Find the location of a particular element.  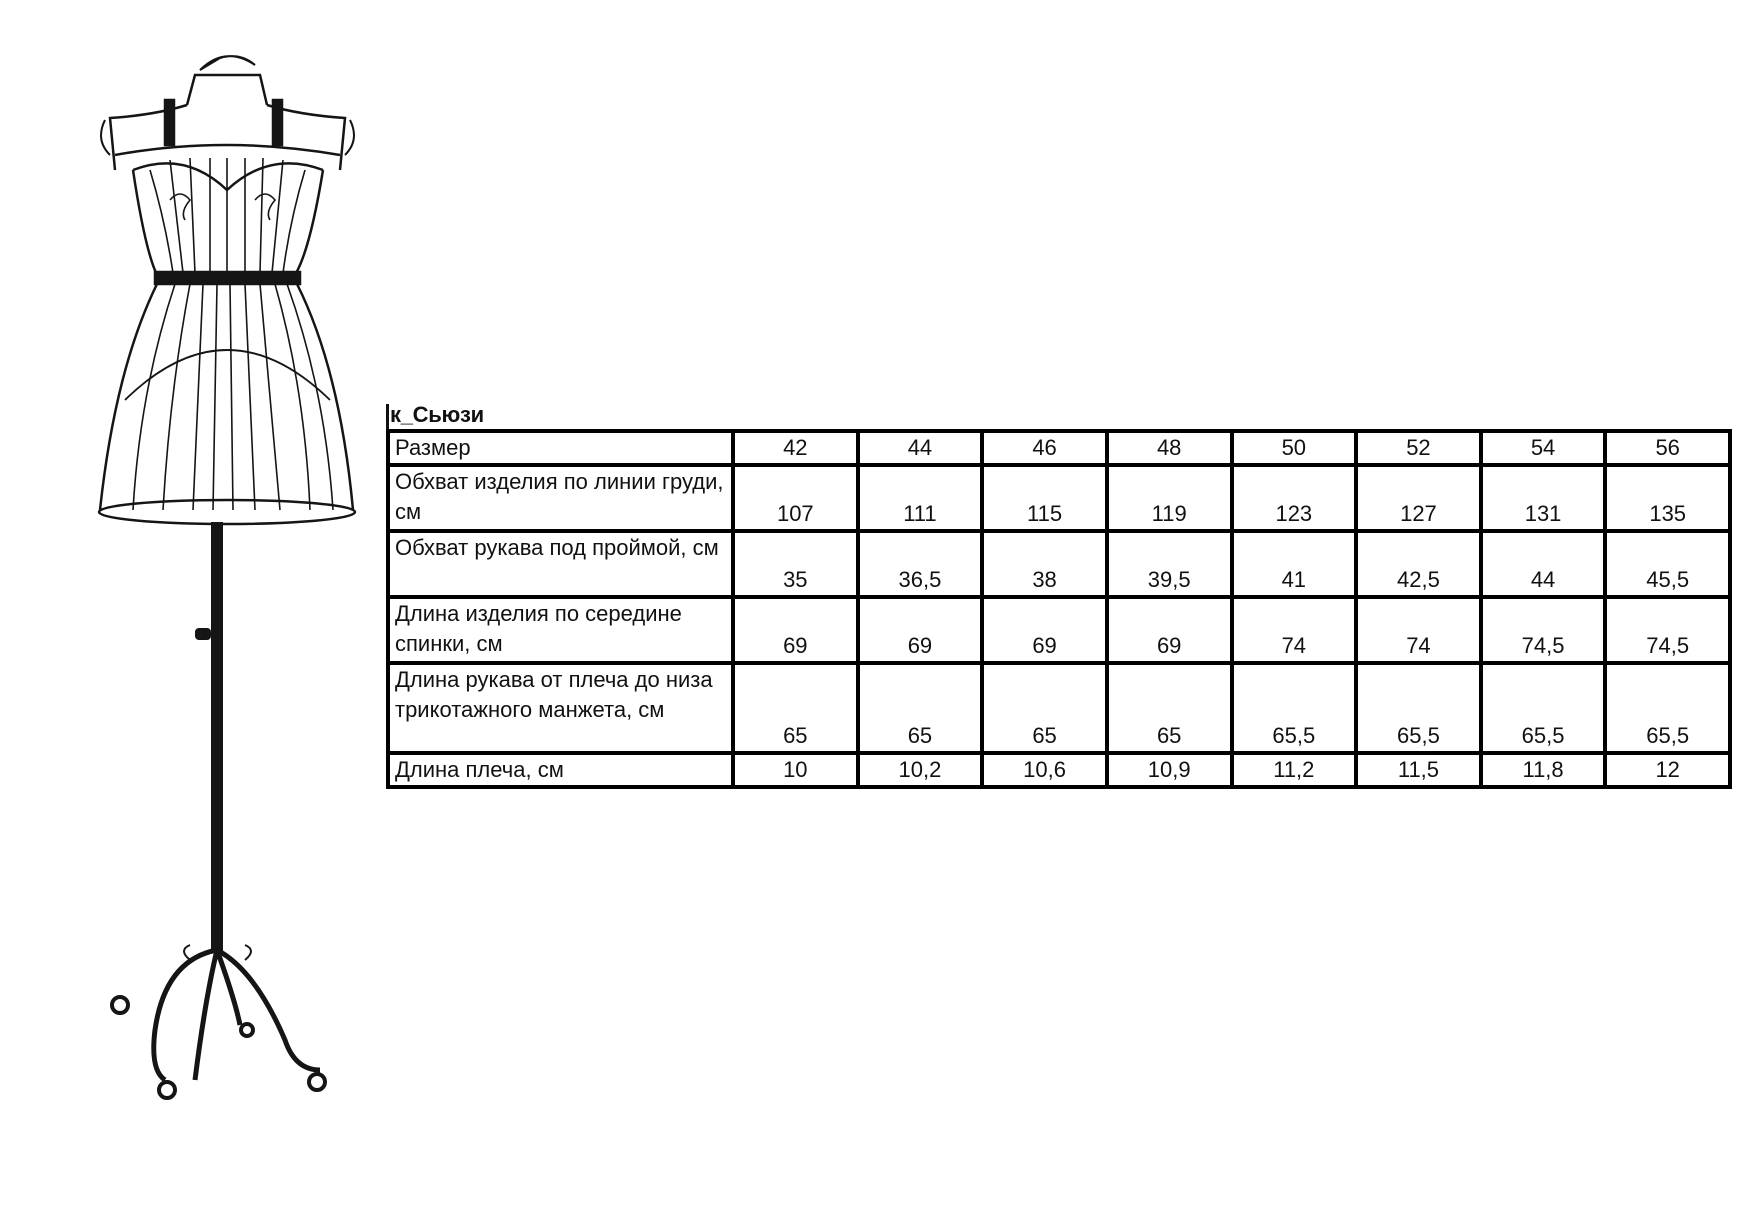

size-cell: 56 is located at coordinates (1667, 448).